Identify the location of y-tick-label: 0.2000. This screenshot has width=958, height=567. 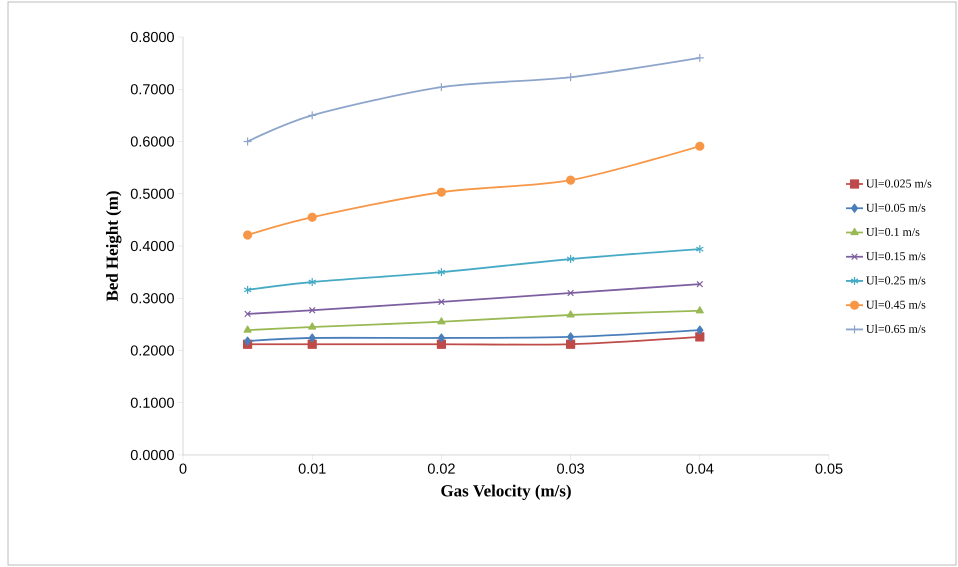
(152, 350).